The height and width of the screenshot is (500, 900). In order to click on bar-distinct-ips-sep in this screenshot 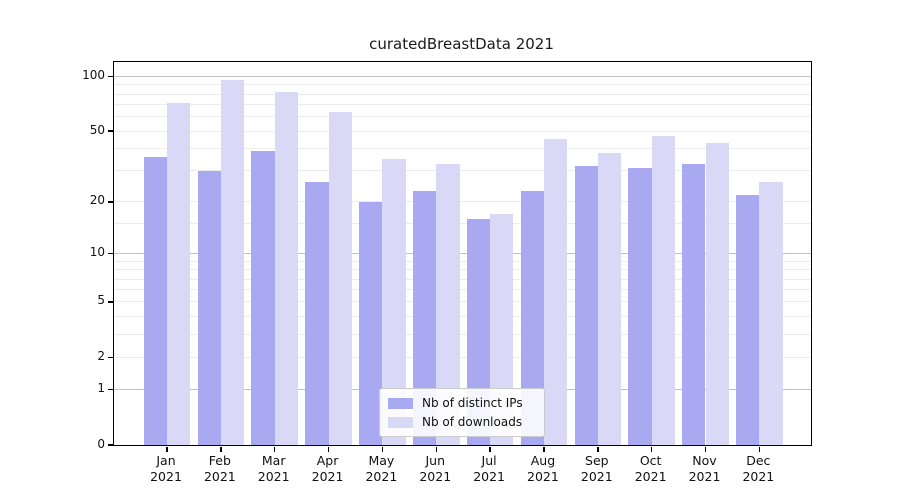, I will do `click(586, 305)`.